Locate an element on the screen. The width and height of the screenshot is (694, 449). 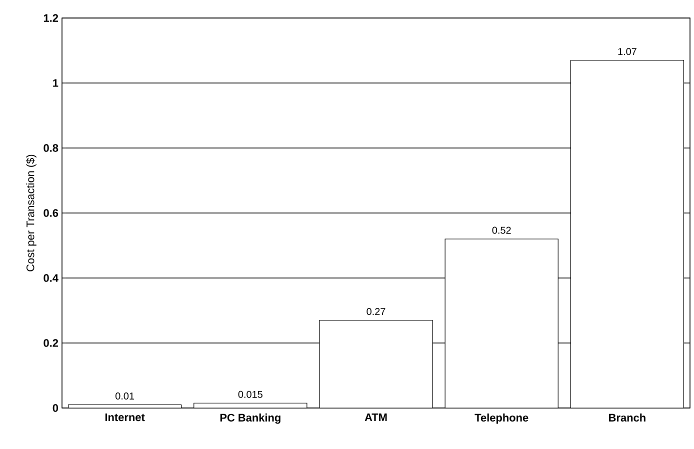
y-tick-label: 0.6 is located at coordinates (51, 213).